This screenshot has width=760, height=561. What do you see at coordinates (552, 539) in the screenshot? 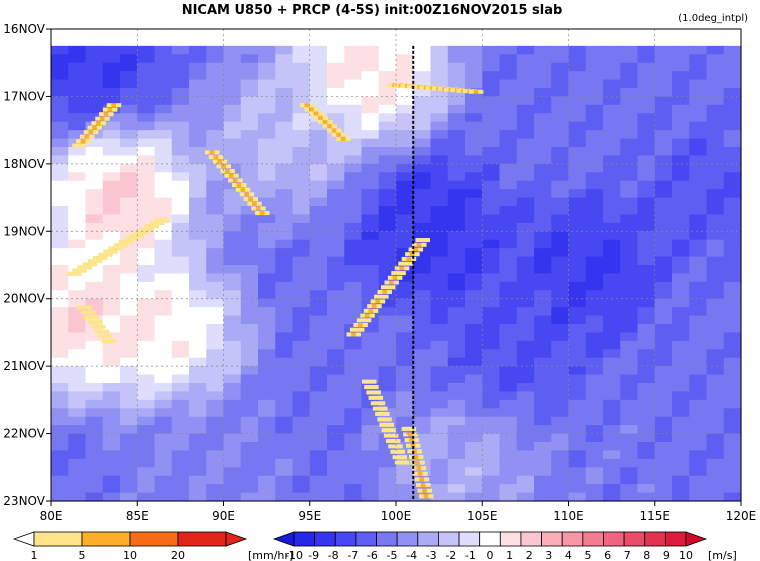
I see `u850-colorbar-swatch` at bounding box center [552, 539].